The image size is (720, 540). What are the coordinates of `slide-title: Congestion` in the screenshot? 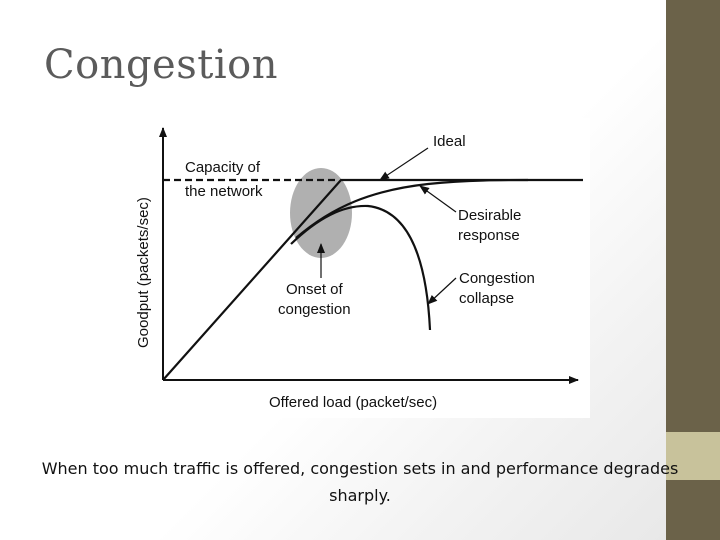 It's located at (161, 65).